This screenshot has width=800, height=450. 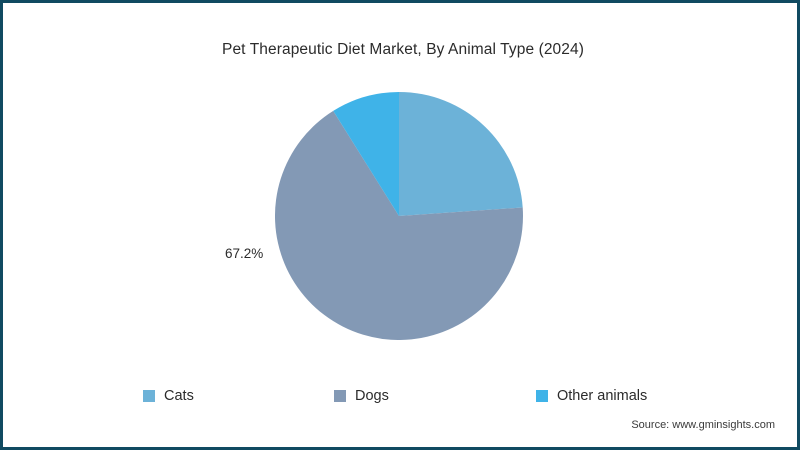 I want to click on legend-swatch-icon-dogs, so click(x=340, y=396).